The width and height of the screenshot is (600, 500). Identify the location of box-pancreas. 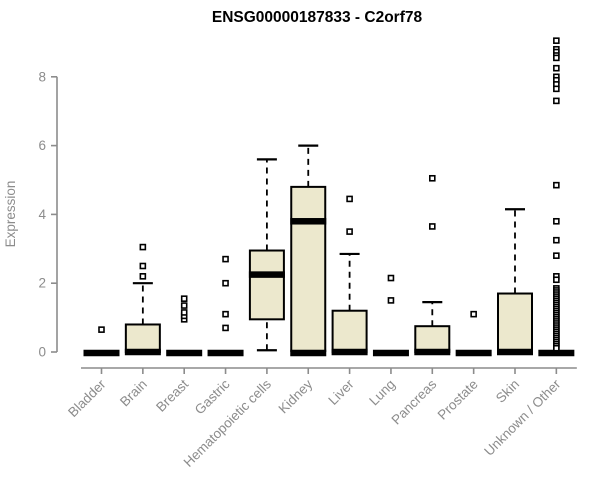
(432, 339).